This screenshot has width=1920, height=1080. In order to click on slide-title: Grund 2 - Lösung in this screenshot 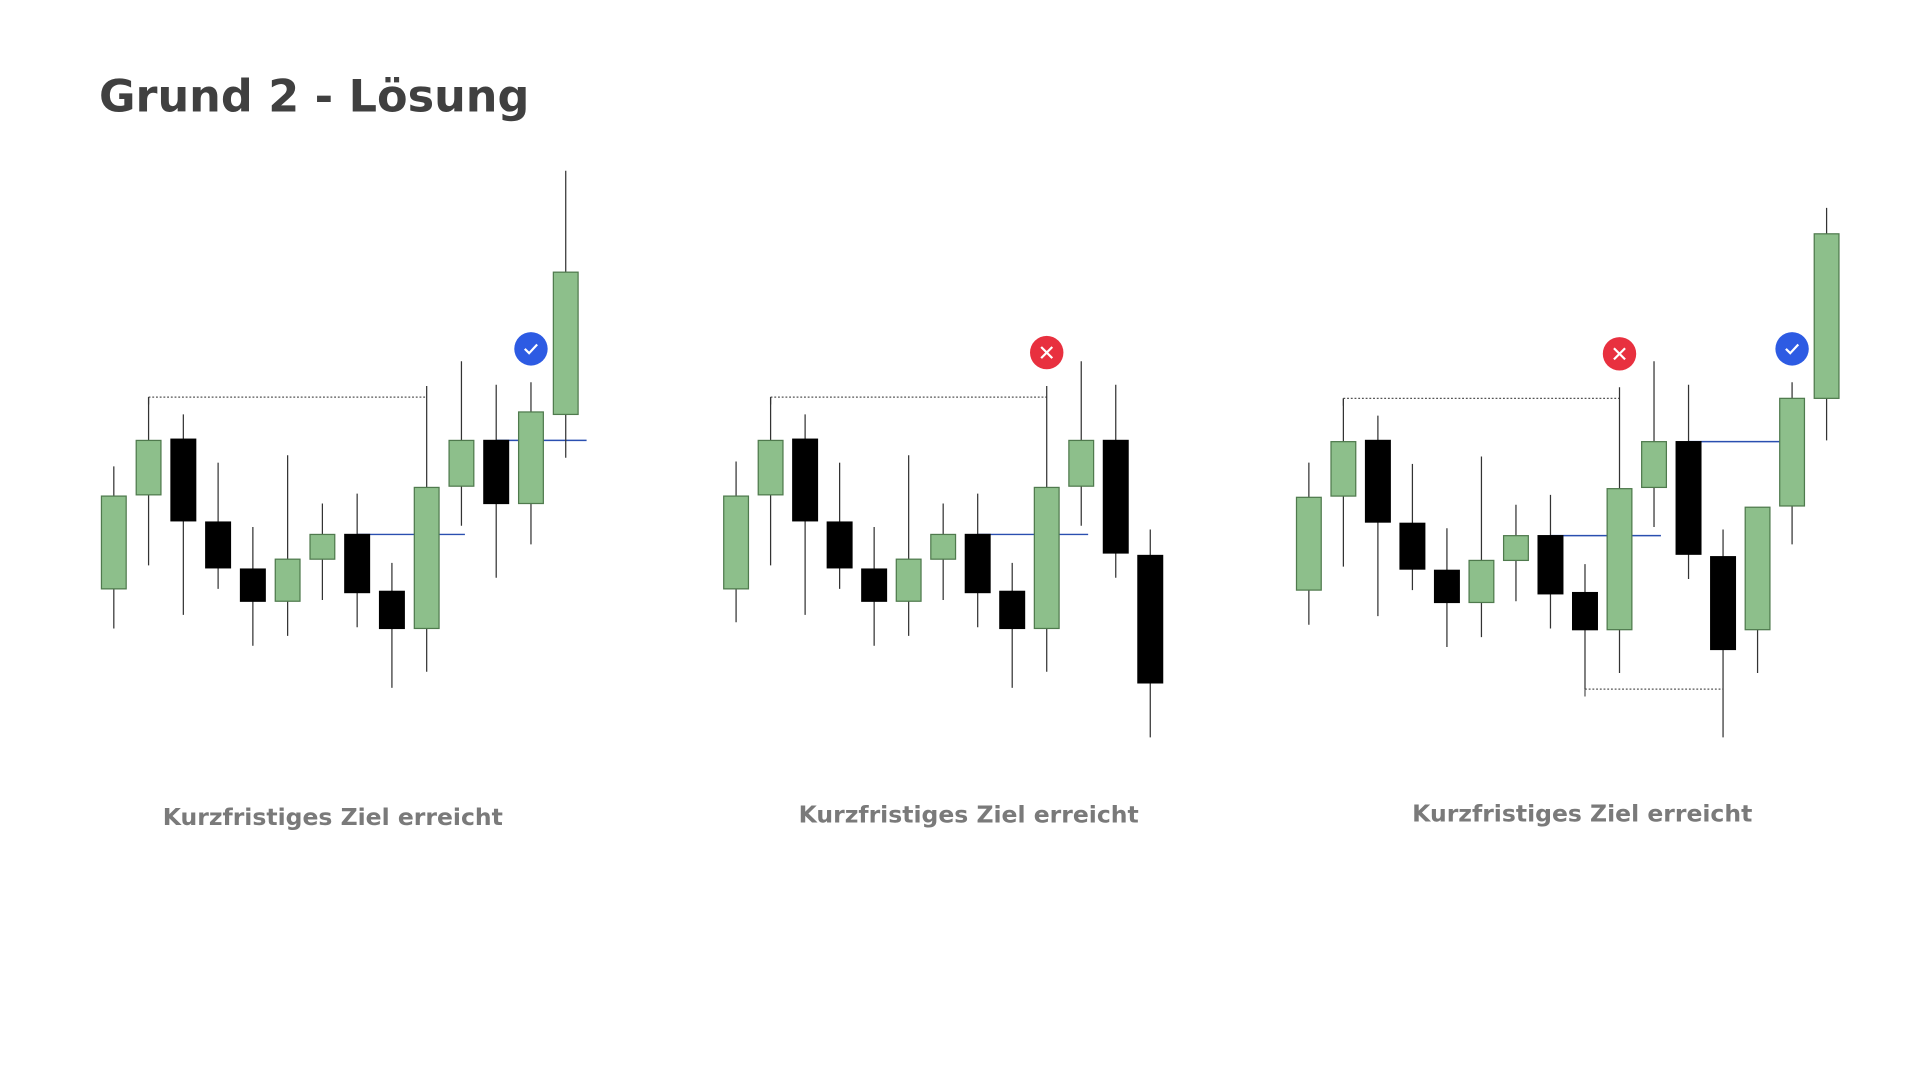, I will do `click(314, 96)`.